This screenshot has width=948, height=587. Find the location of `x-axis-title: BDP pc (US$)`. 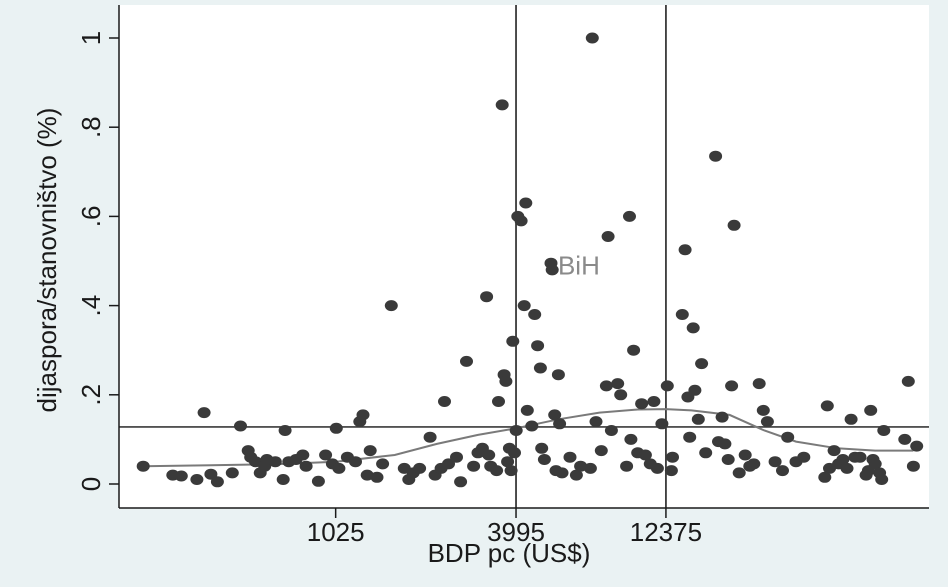

x-axis-title: BDP pc (US$) is located at coordinates (509, 553).